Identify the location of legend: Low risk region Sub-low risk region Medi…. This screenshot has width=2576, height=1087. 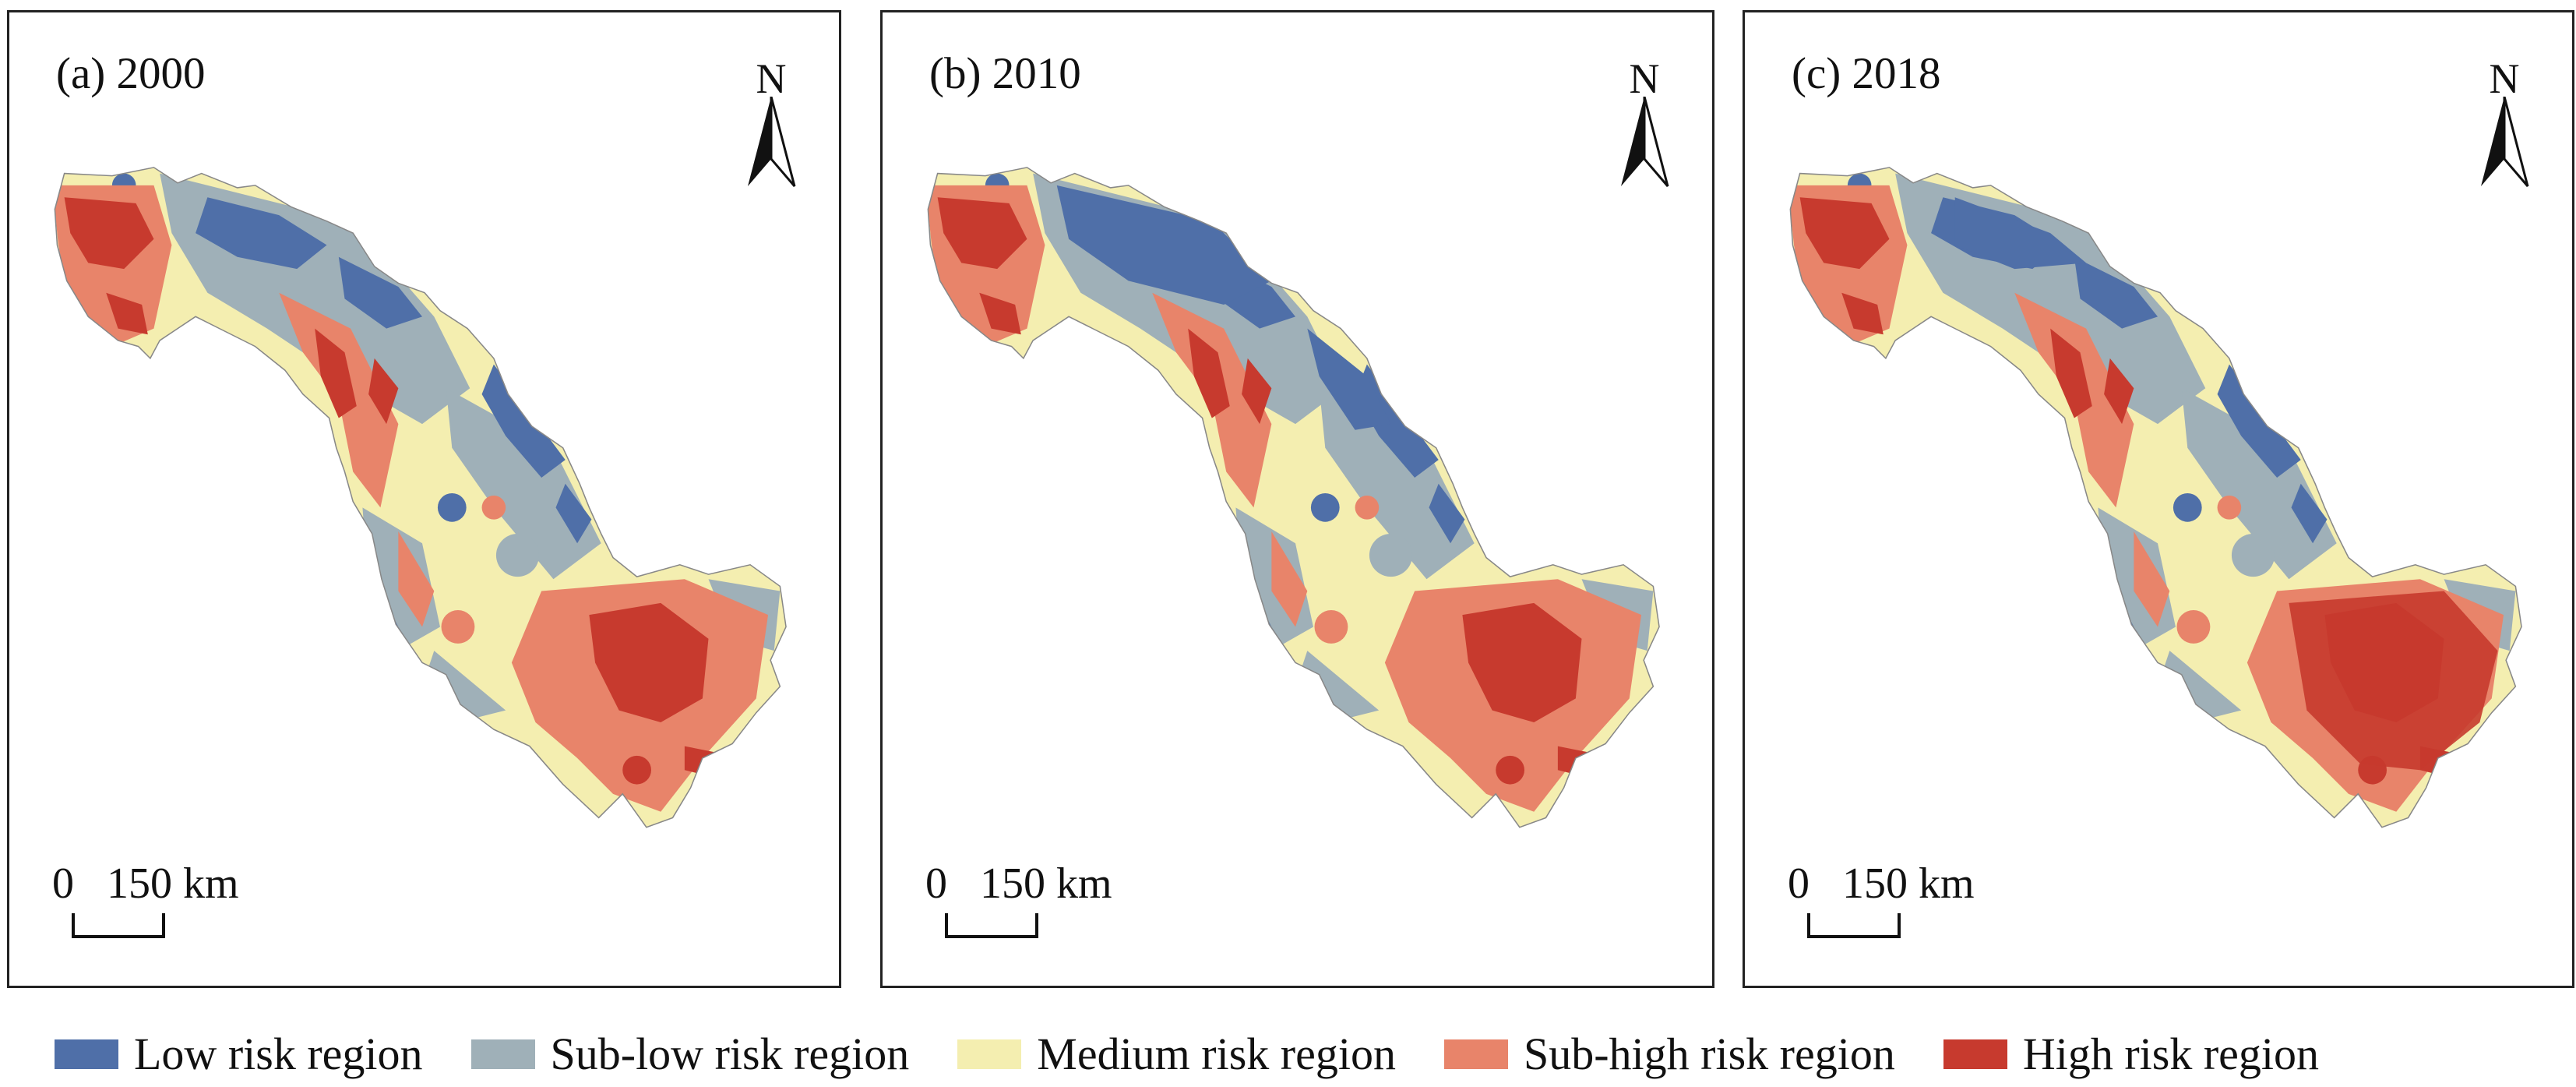
(1313, 1054).